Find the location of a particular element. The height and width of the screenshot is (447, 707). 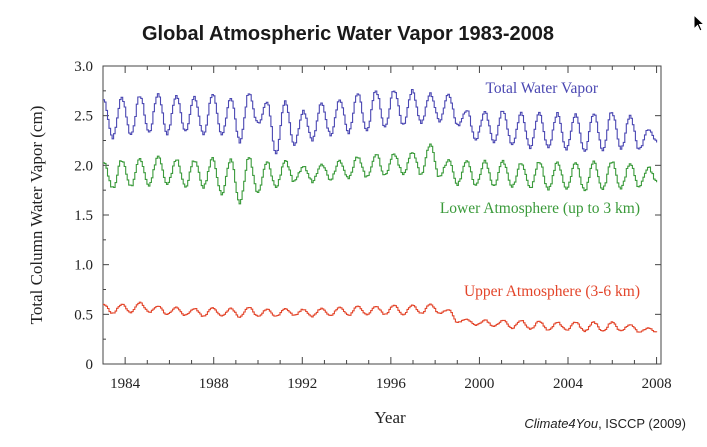

y-tick-label: 3.0 is located at coordinates (83, 67).